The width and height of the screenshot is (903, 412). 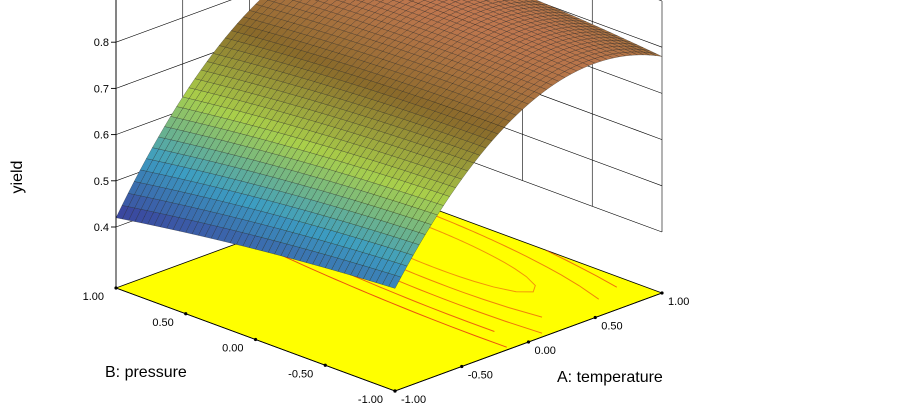 What do you see at coordinates (413, 400) in the screenshot?
I see `x-tick-label-0: -1.00` at bounding box center [413, 400].